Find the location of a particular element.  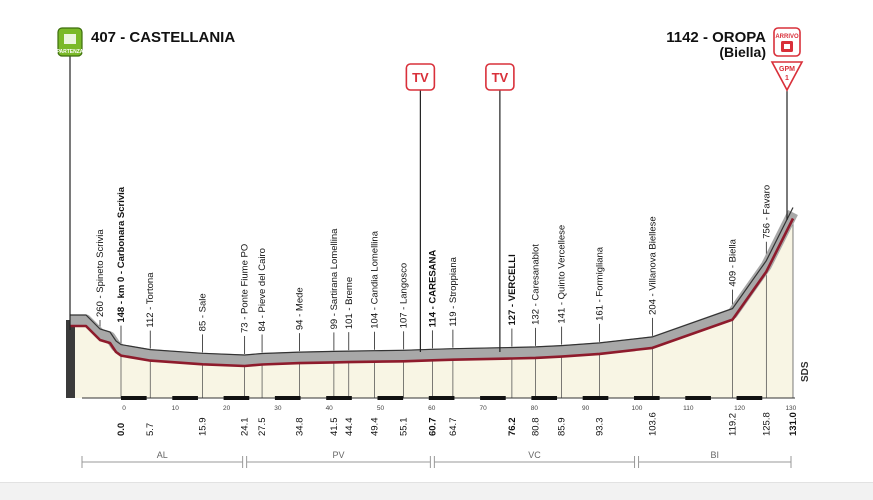

km-tick-label: 40 is located at coordinates (330, 408).